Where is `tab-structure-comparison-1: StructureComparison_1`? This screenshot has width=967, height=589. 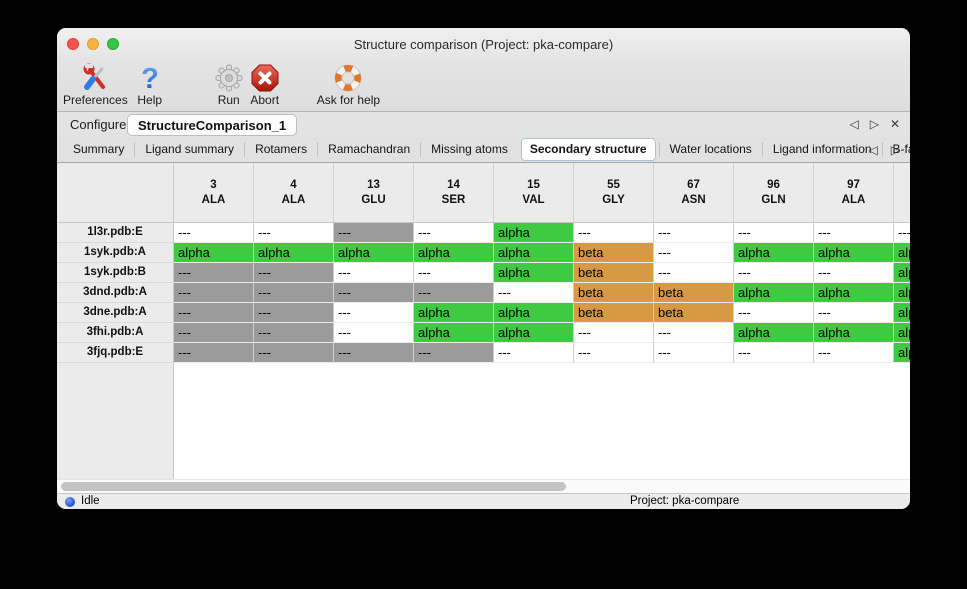
tab-structure-comparison-1: StructureComparison_1 is located at coordinates (212, 125).